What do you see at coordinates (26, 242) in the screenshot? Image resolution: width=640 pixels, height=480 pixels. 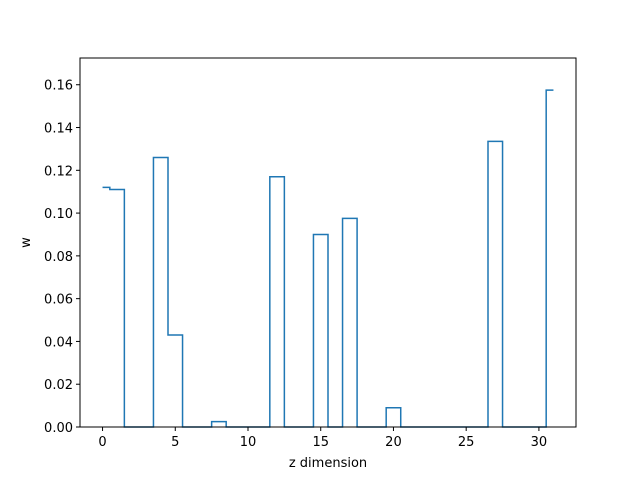 I see `y-axis-label: w` at bounding box center [26, 242].